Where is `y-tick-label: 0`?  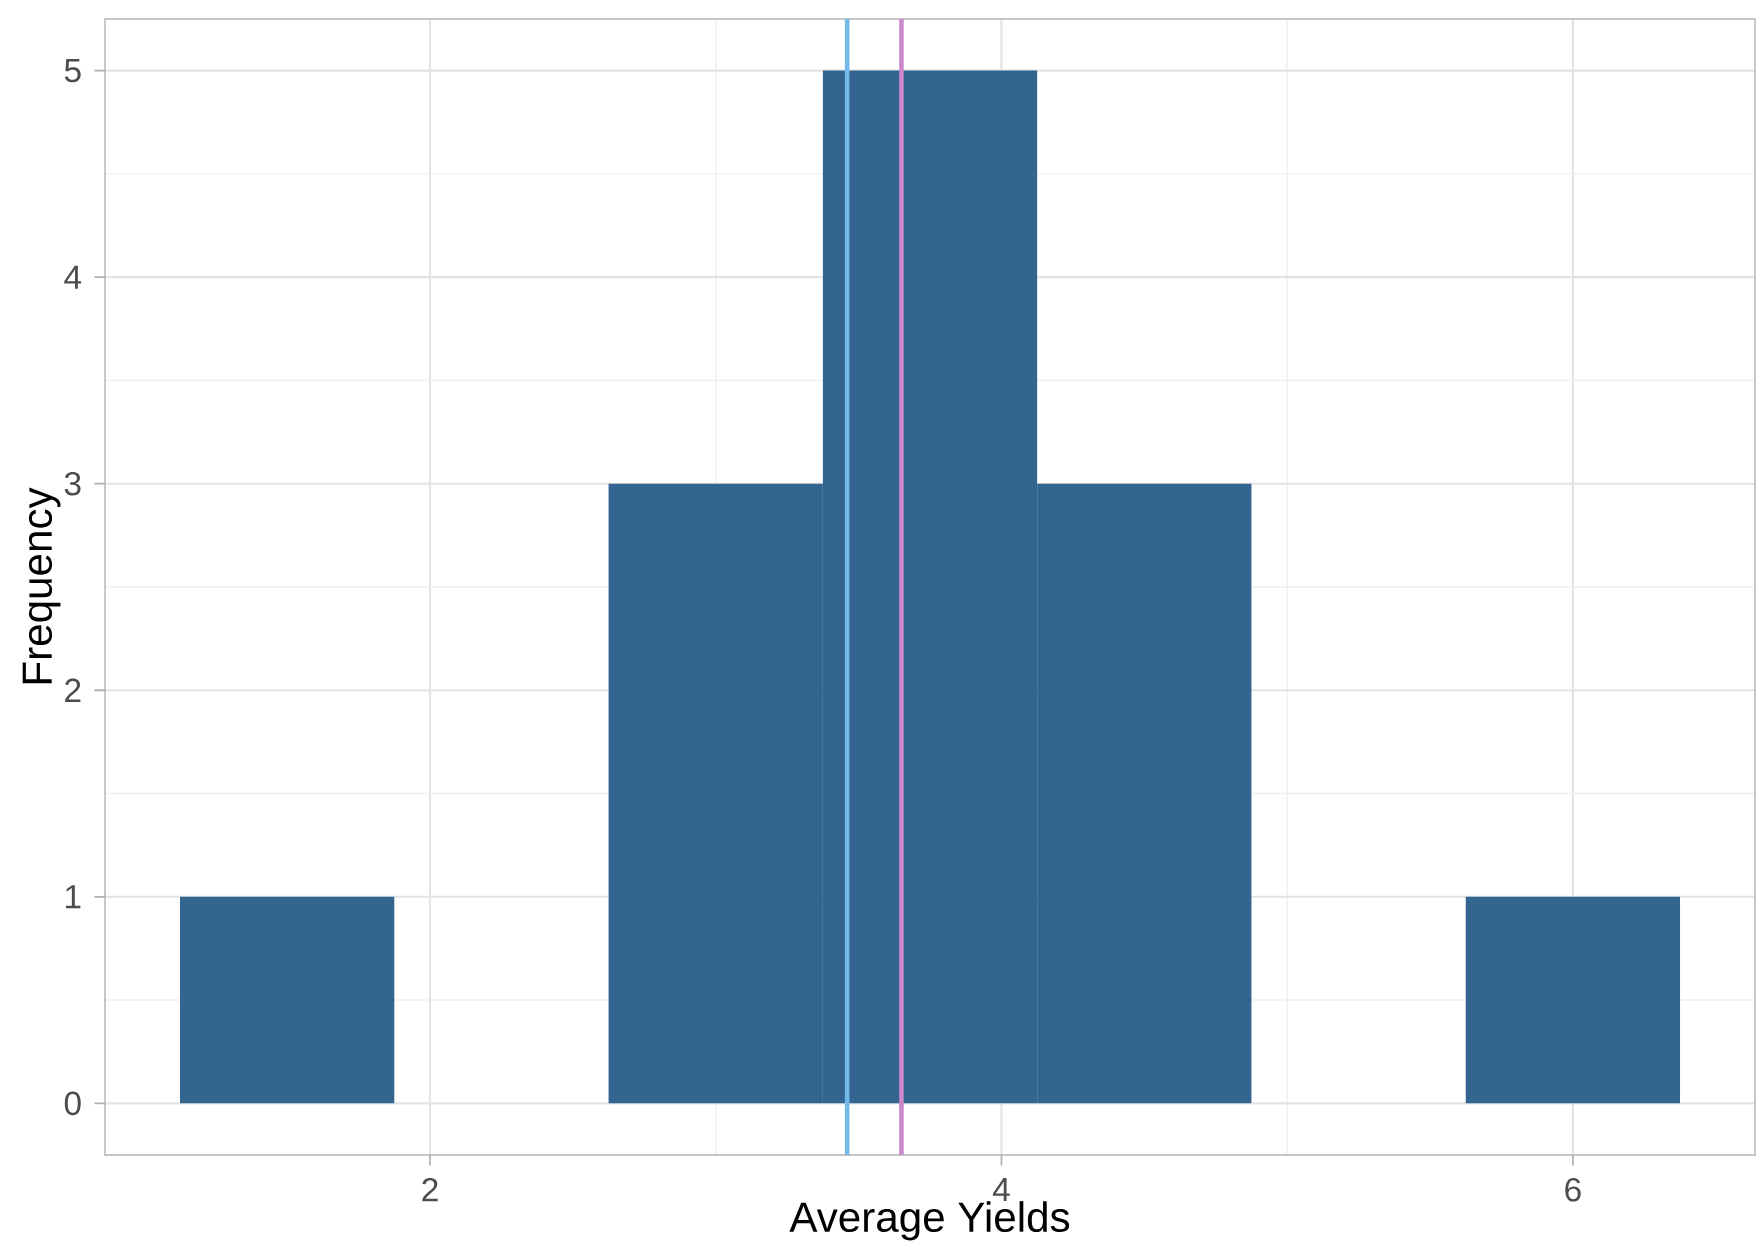
y-tick-label: 0 is located at coordinates (72, 1103).